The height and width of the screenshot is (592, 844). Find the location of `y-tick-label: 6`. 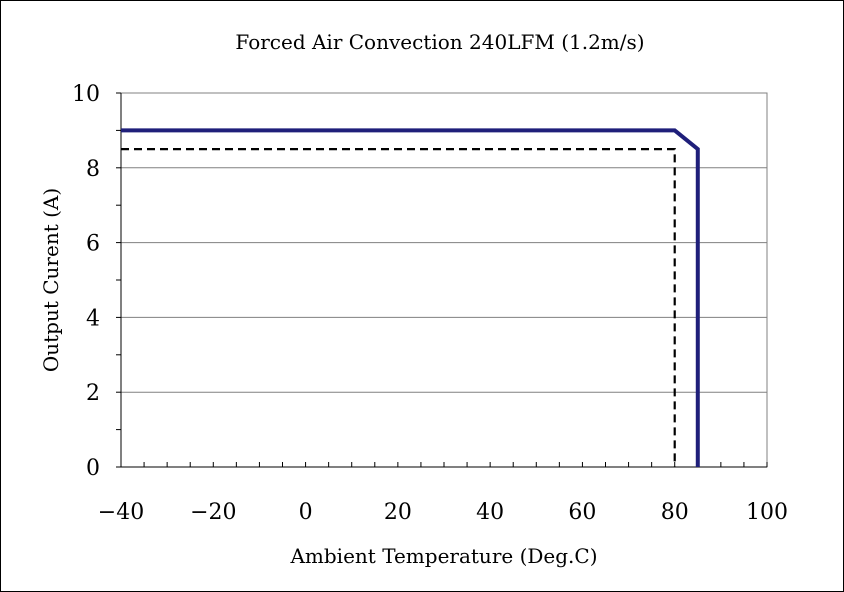

y-tick-label: 6 is located at coordinates (93, 244).